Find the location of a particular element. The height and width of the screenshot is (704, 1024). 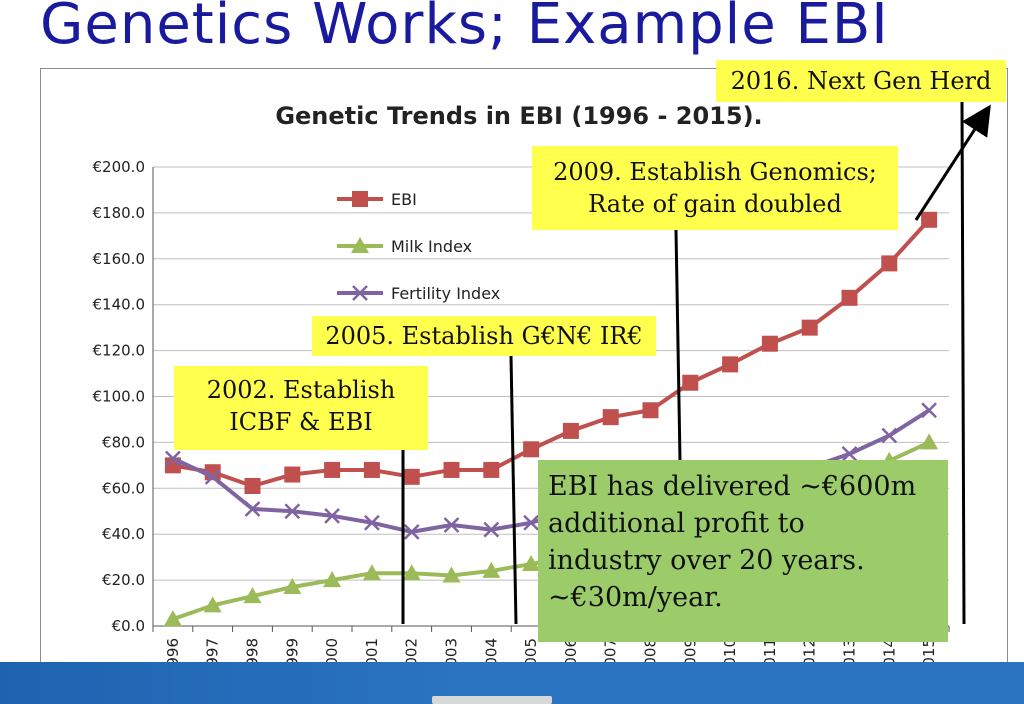

legend-fertility-index: Fertility Index is located at coordinates (418, 293).